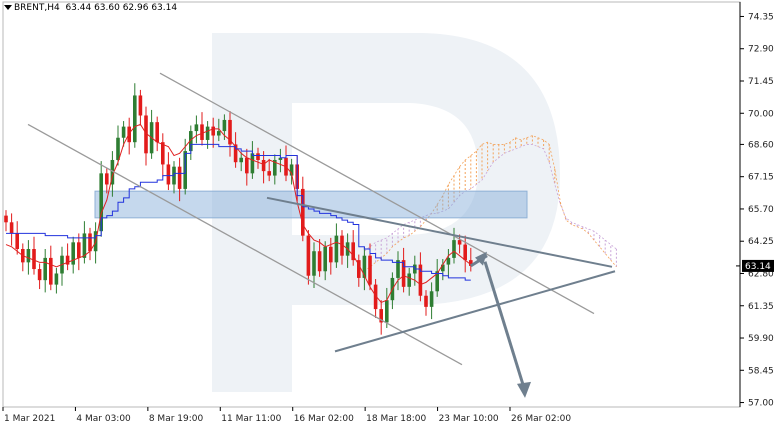 Image resolution: width=782 pixels, height=435 pixels. Describe the element at coordinates (121, 8) in the screenshot. I see `ohlc-readout: 63.44 63.60 62.96 63.14` at that location.